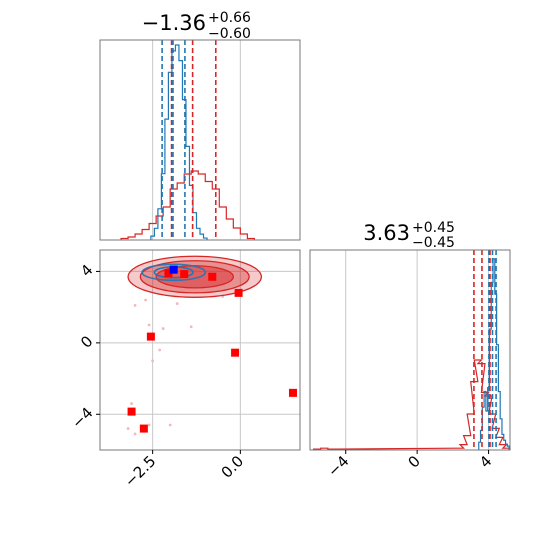  What do you see at coordinates (184, 470) in the screenshot?
I see `joint-x-ticks: −2.5 0.0` at bounding box center [184, 470].